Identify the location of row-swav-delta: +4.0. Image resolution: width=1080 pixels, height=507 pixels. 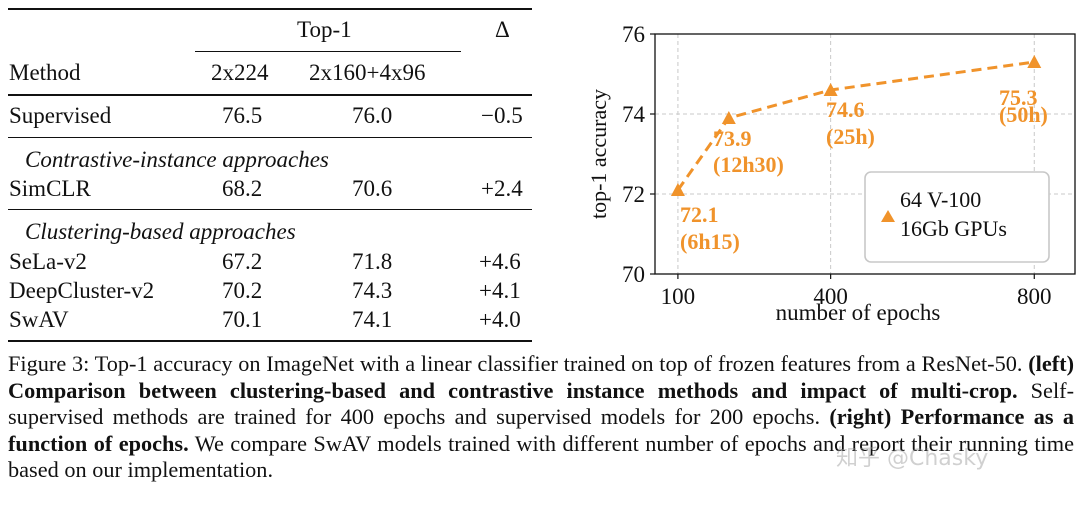
(500, 319).